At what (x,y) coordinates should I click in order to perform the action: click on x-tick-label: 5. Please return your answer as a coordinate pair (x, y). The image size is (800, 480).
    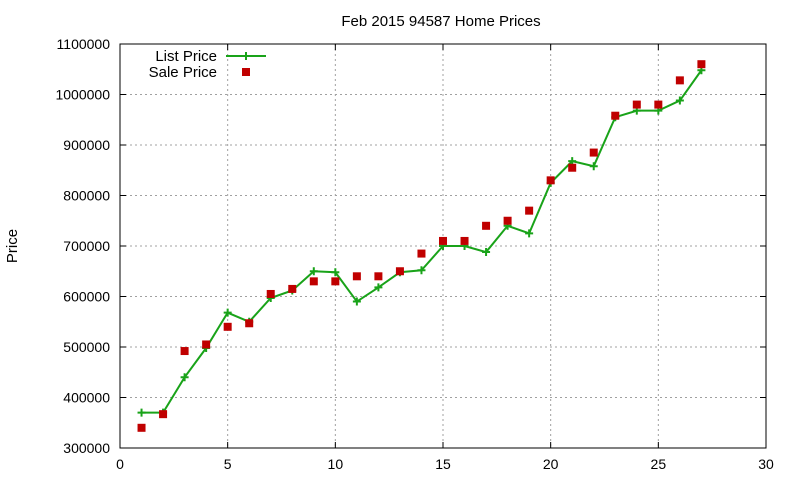
    Looking at the image, I should click on (228, 464).